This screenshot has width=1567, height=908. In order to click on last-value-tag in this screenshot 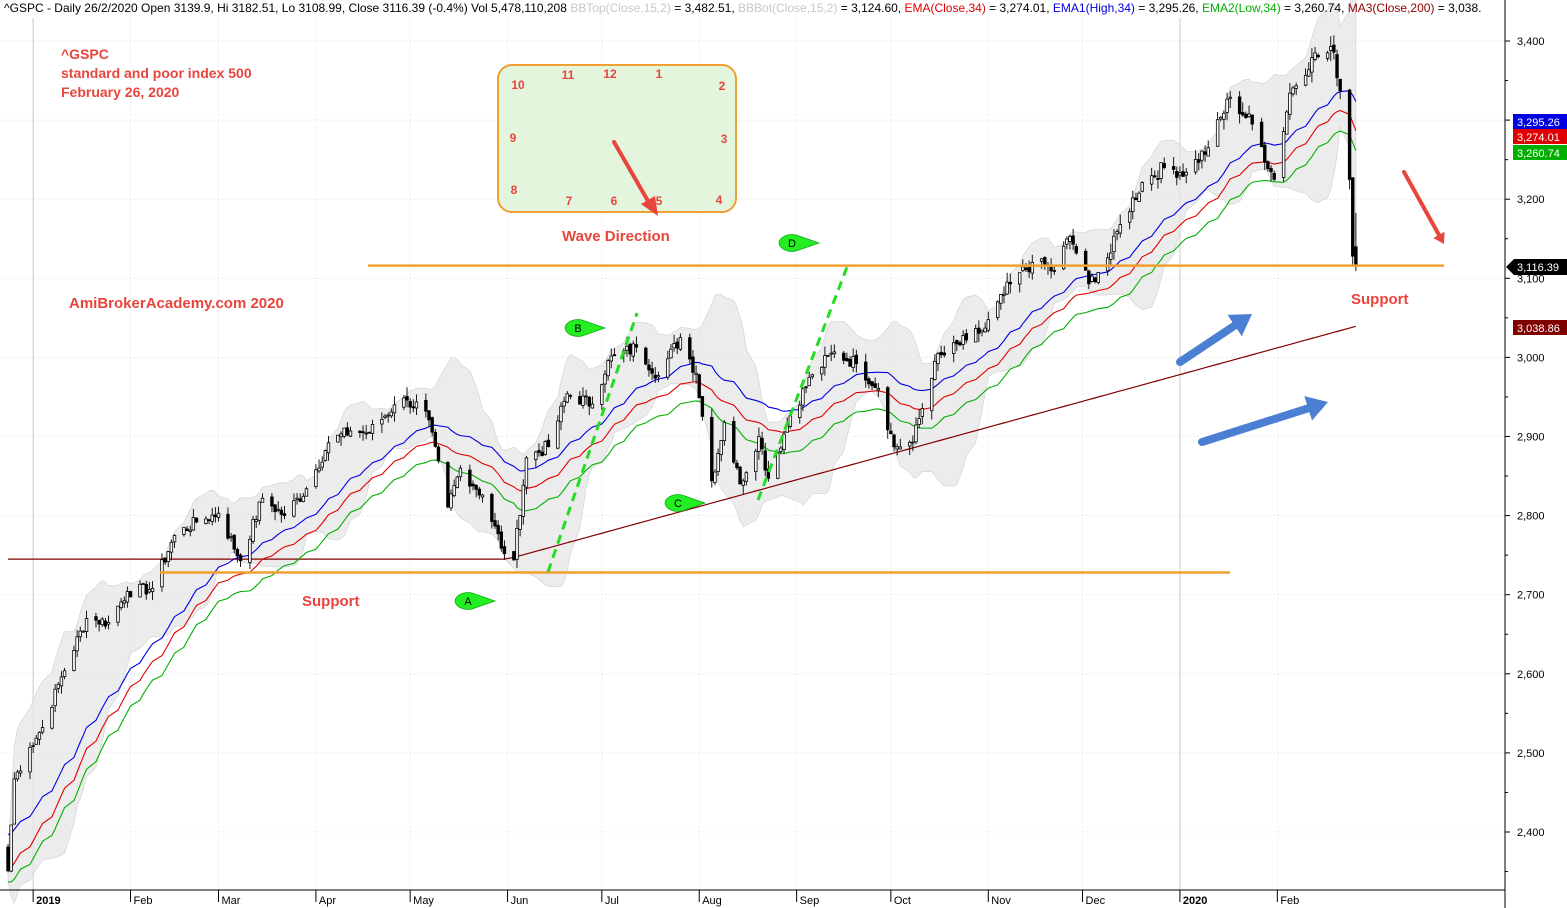, I will do `click(1540, 327)`.